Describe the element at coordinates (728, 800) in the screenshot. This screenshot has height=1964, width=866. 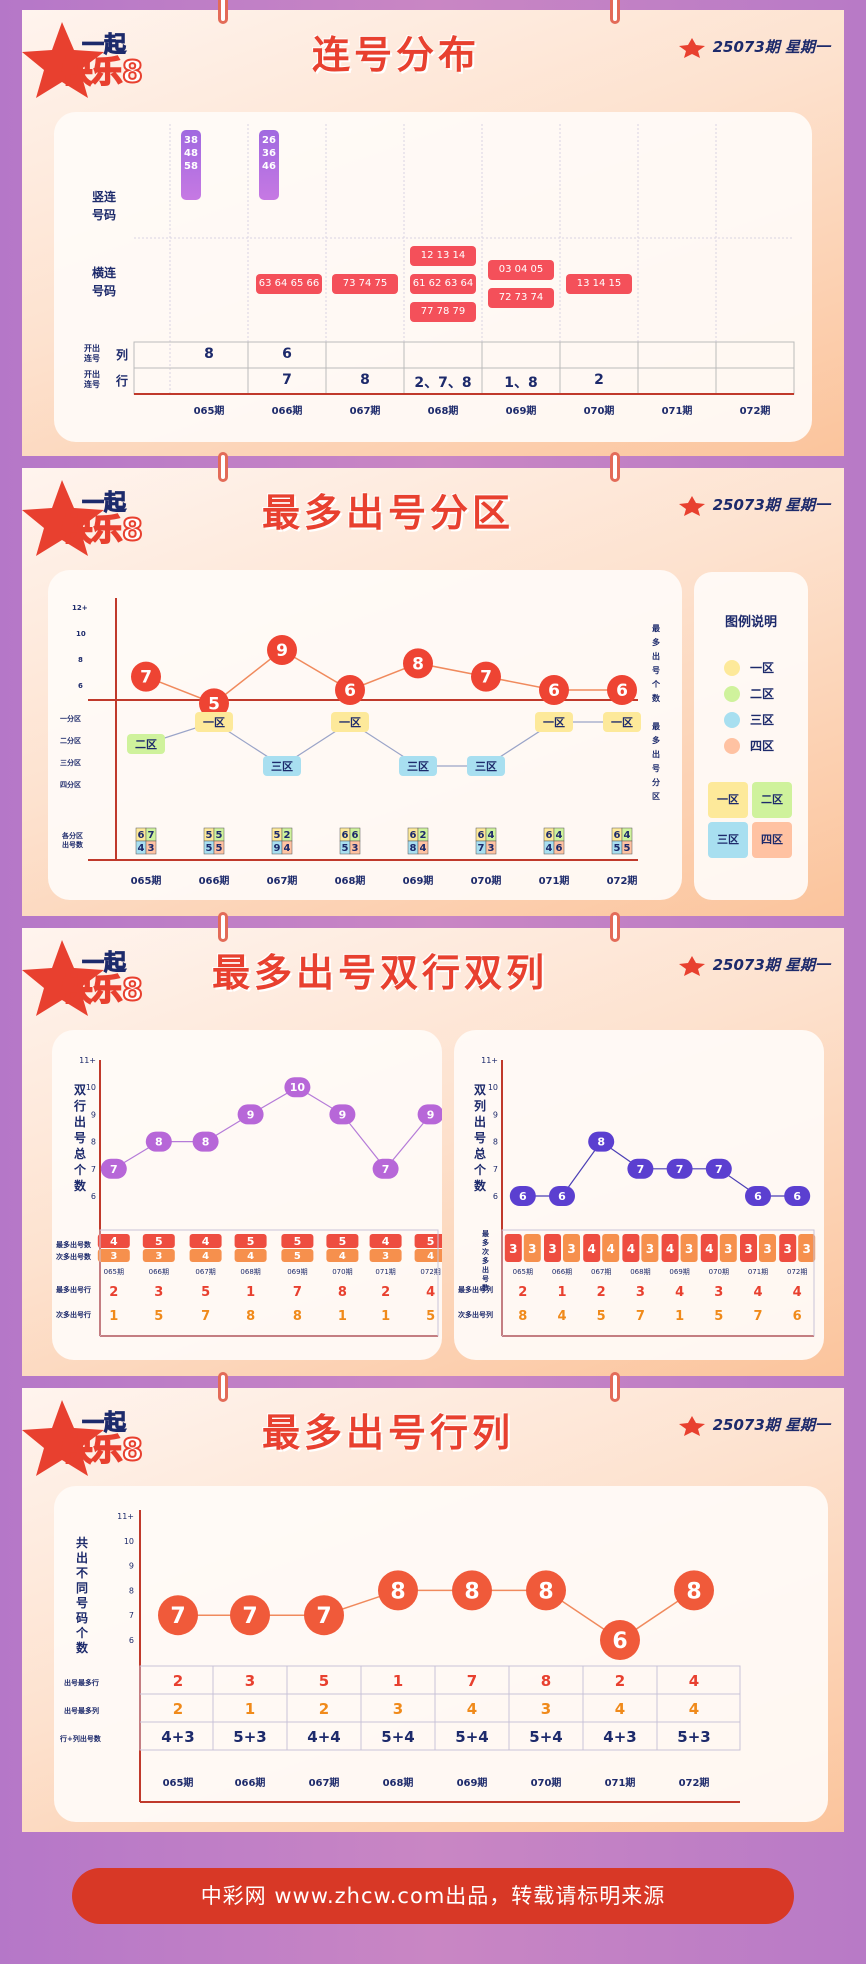
I see `legend-tile: 一区` at that location.